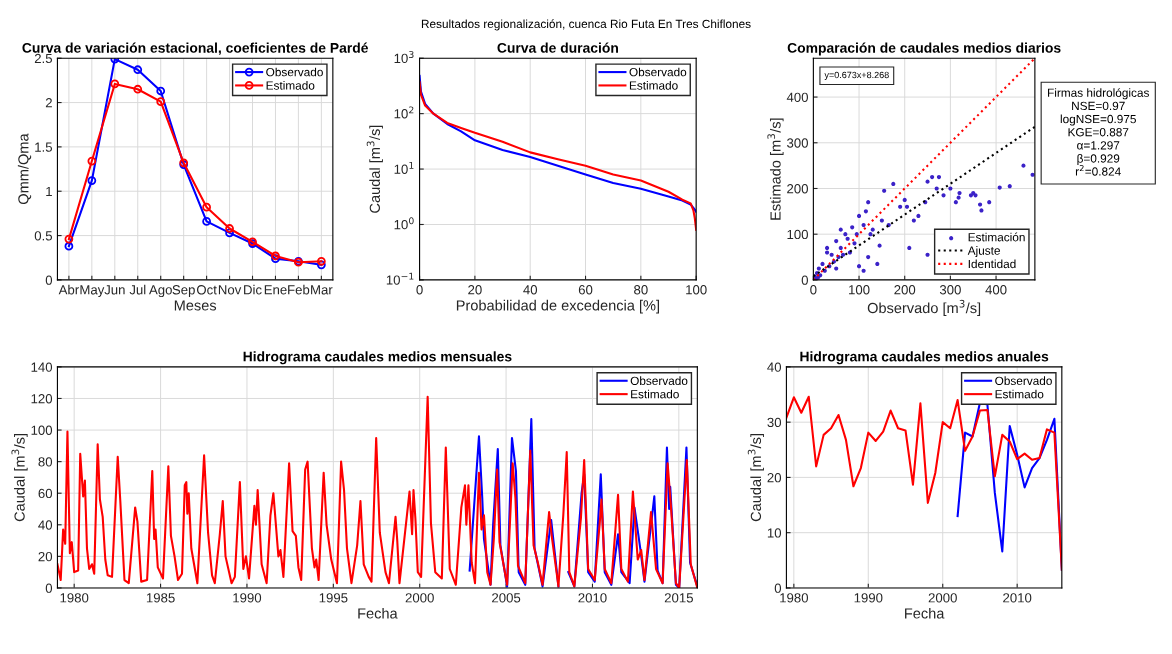 This screenshot has height=654, width=1172. What do you see at coordinates (48, 103) in the screenshot?
I see `y-tick-label: 2` at bounding box center [48, 103].